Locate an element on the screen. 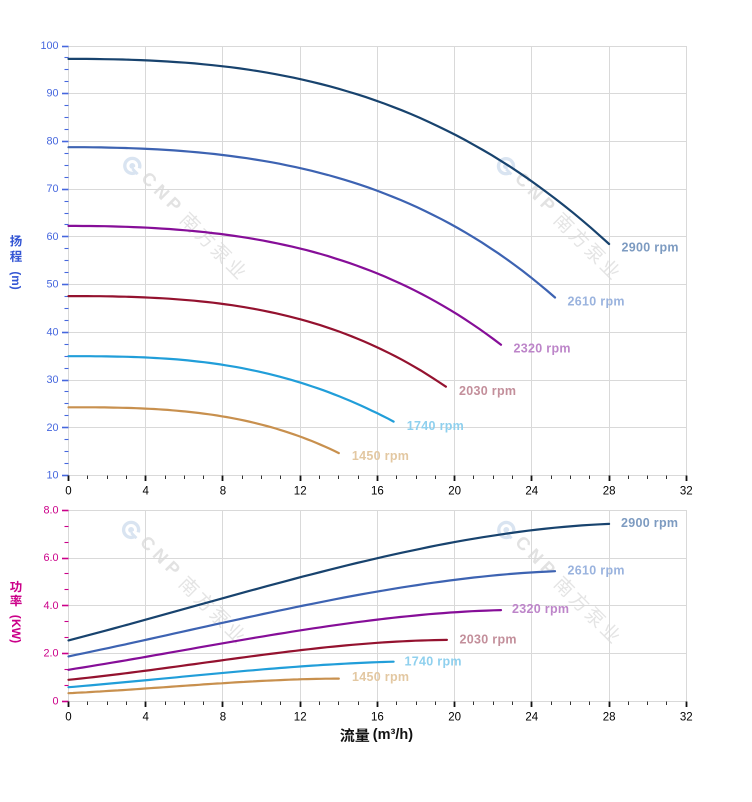 This screenshot has height=802, width=752. svg-text: (KW) is located at coordinates (16, 629).